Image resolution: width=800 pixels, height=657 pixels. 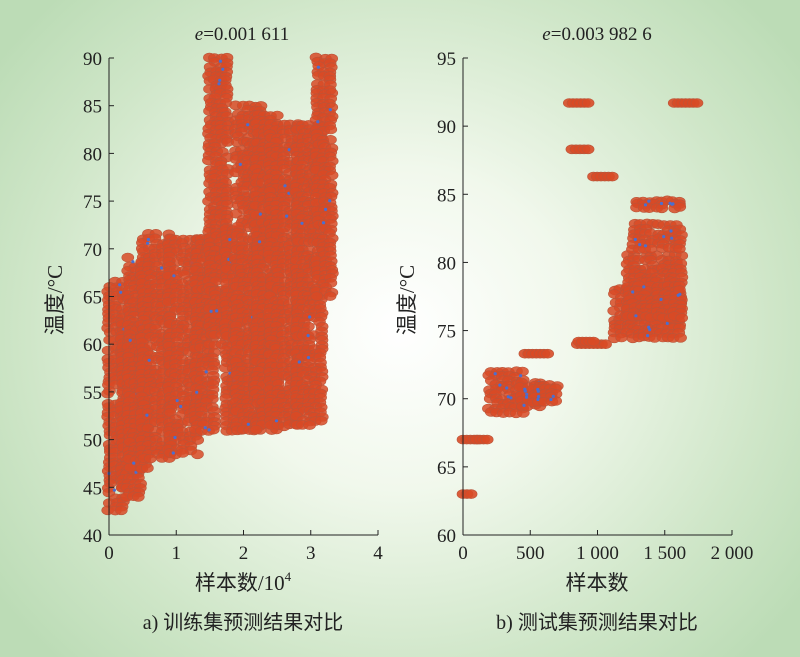 I want to click on panel-b-x-tick-label: 2 000, so click(x=732, y=553).